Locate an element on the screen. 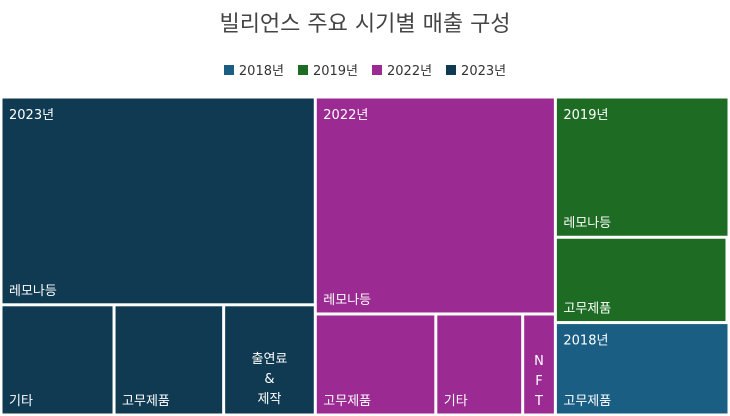 The width and height of the screenshot is (730, 416). legend-label-2019: 2019년 is located at coordinates (335, 71).